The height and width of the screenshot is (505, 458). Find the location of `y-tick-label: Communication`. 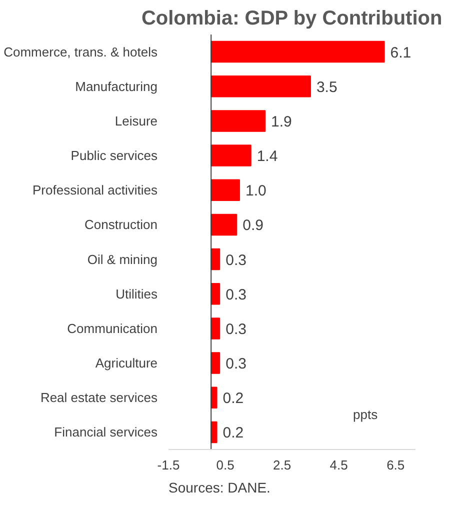

y-tick-label: Communication is located at coordinates (112, 328).